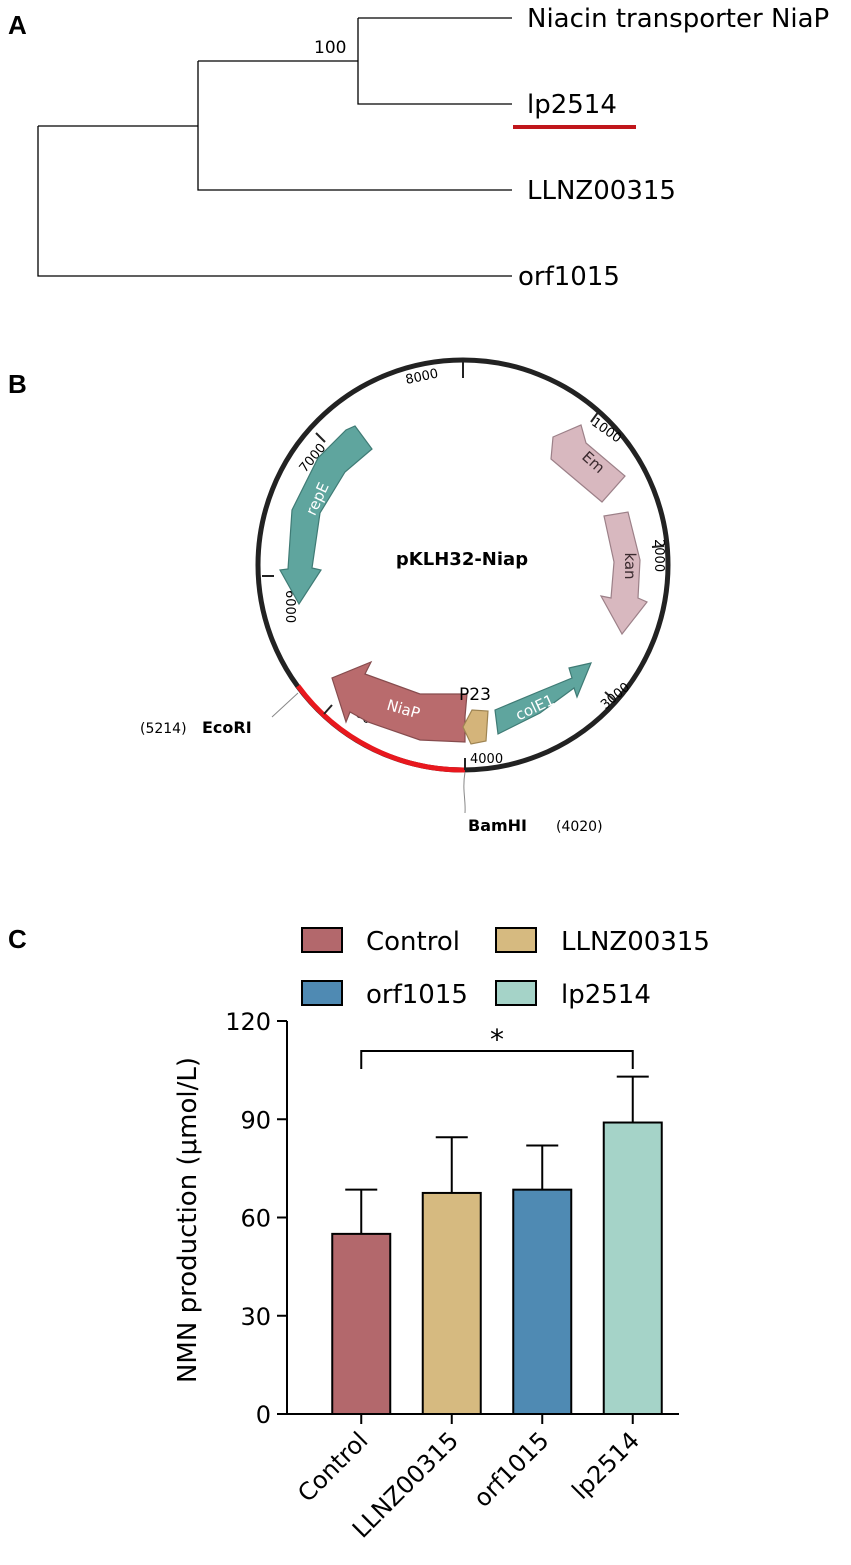 This screenshot has height=1565, width=851. Describe the element at coordinates (163, 729) in the screenshot. I see `site-position-ecori: (5214)` at that location.